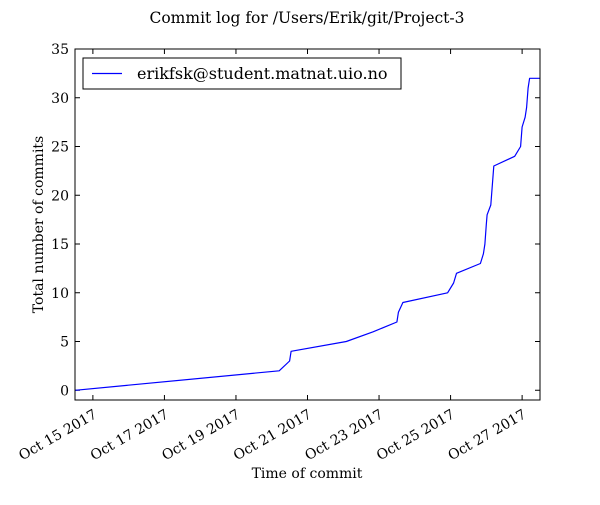 The image size is (600, 505). What do you see at coordinates (39, 224) in the screenshot?
I see `y-axis-label: Total number of commits` at bounding box center [39, 224].